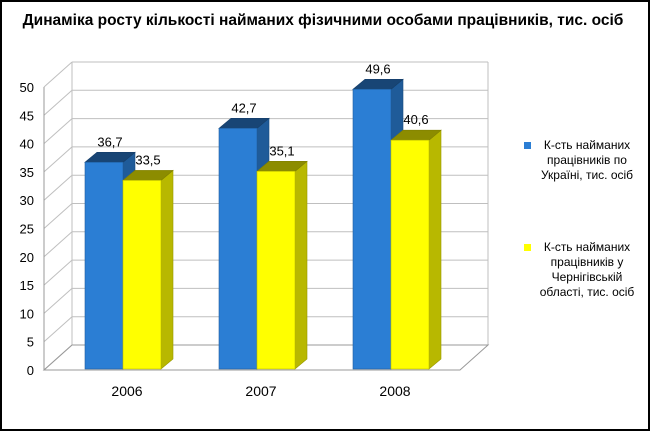  What do you see at coordinates (27, 115) in the screenshot?
I see `y-tick-label: 45` at bounding box center [27, 115].